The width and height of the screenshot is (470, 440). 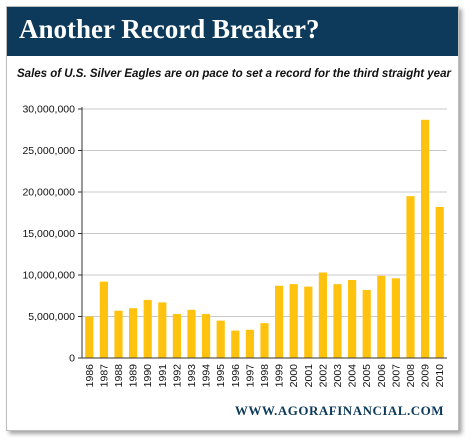 I want to click on bar-1993, so click(x=191, y=333).